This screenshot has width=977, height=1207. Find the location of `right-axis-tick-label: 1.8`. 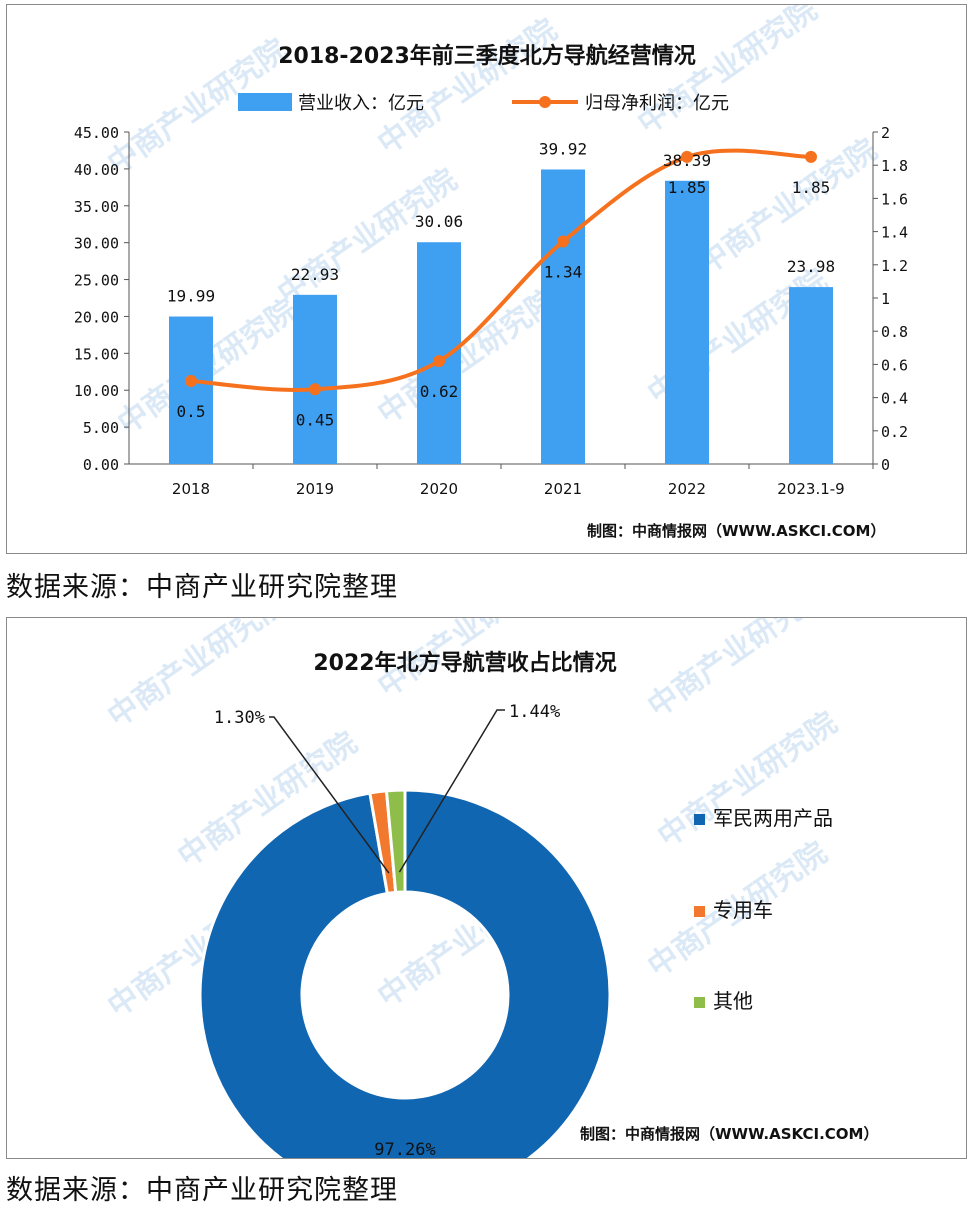

right-axis-tick-label: 1.8 is located at coordinates (894, 166).